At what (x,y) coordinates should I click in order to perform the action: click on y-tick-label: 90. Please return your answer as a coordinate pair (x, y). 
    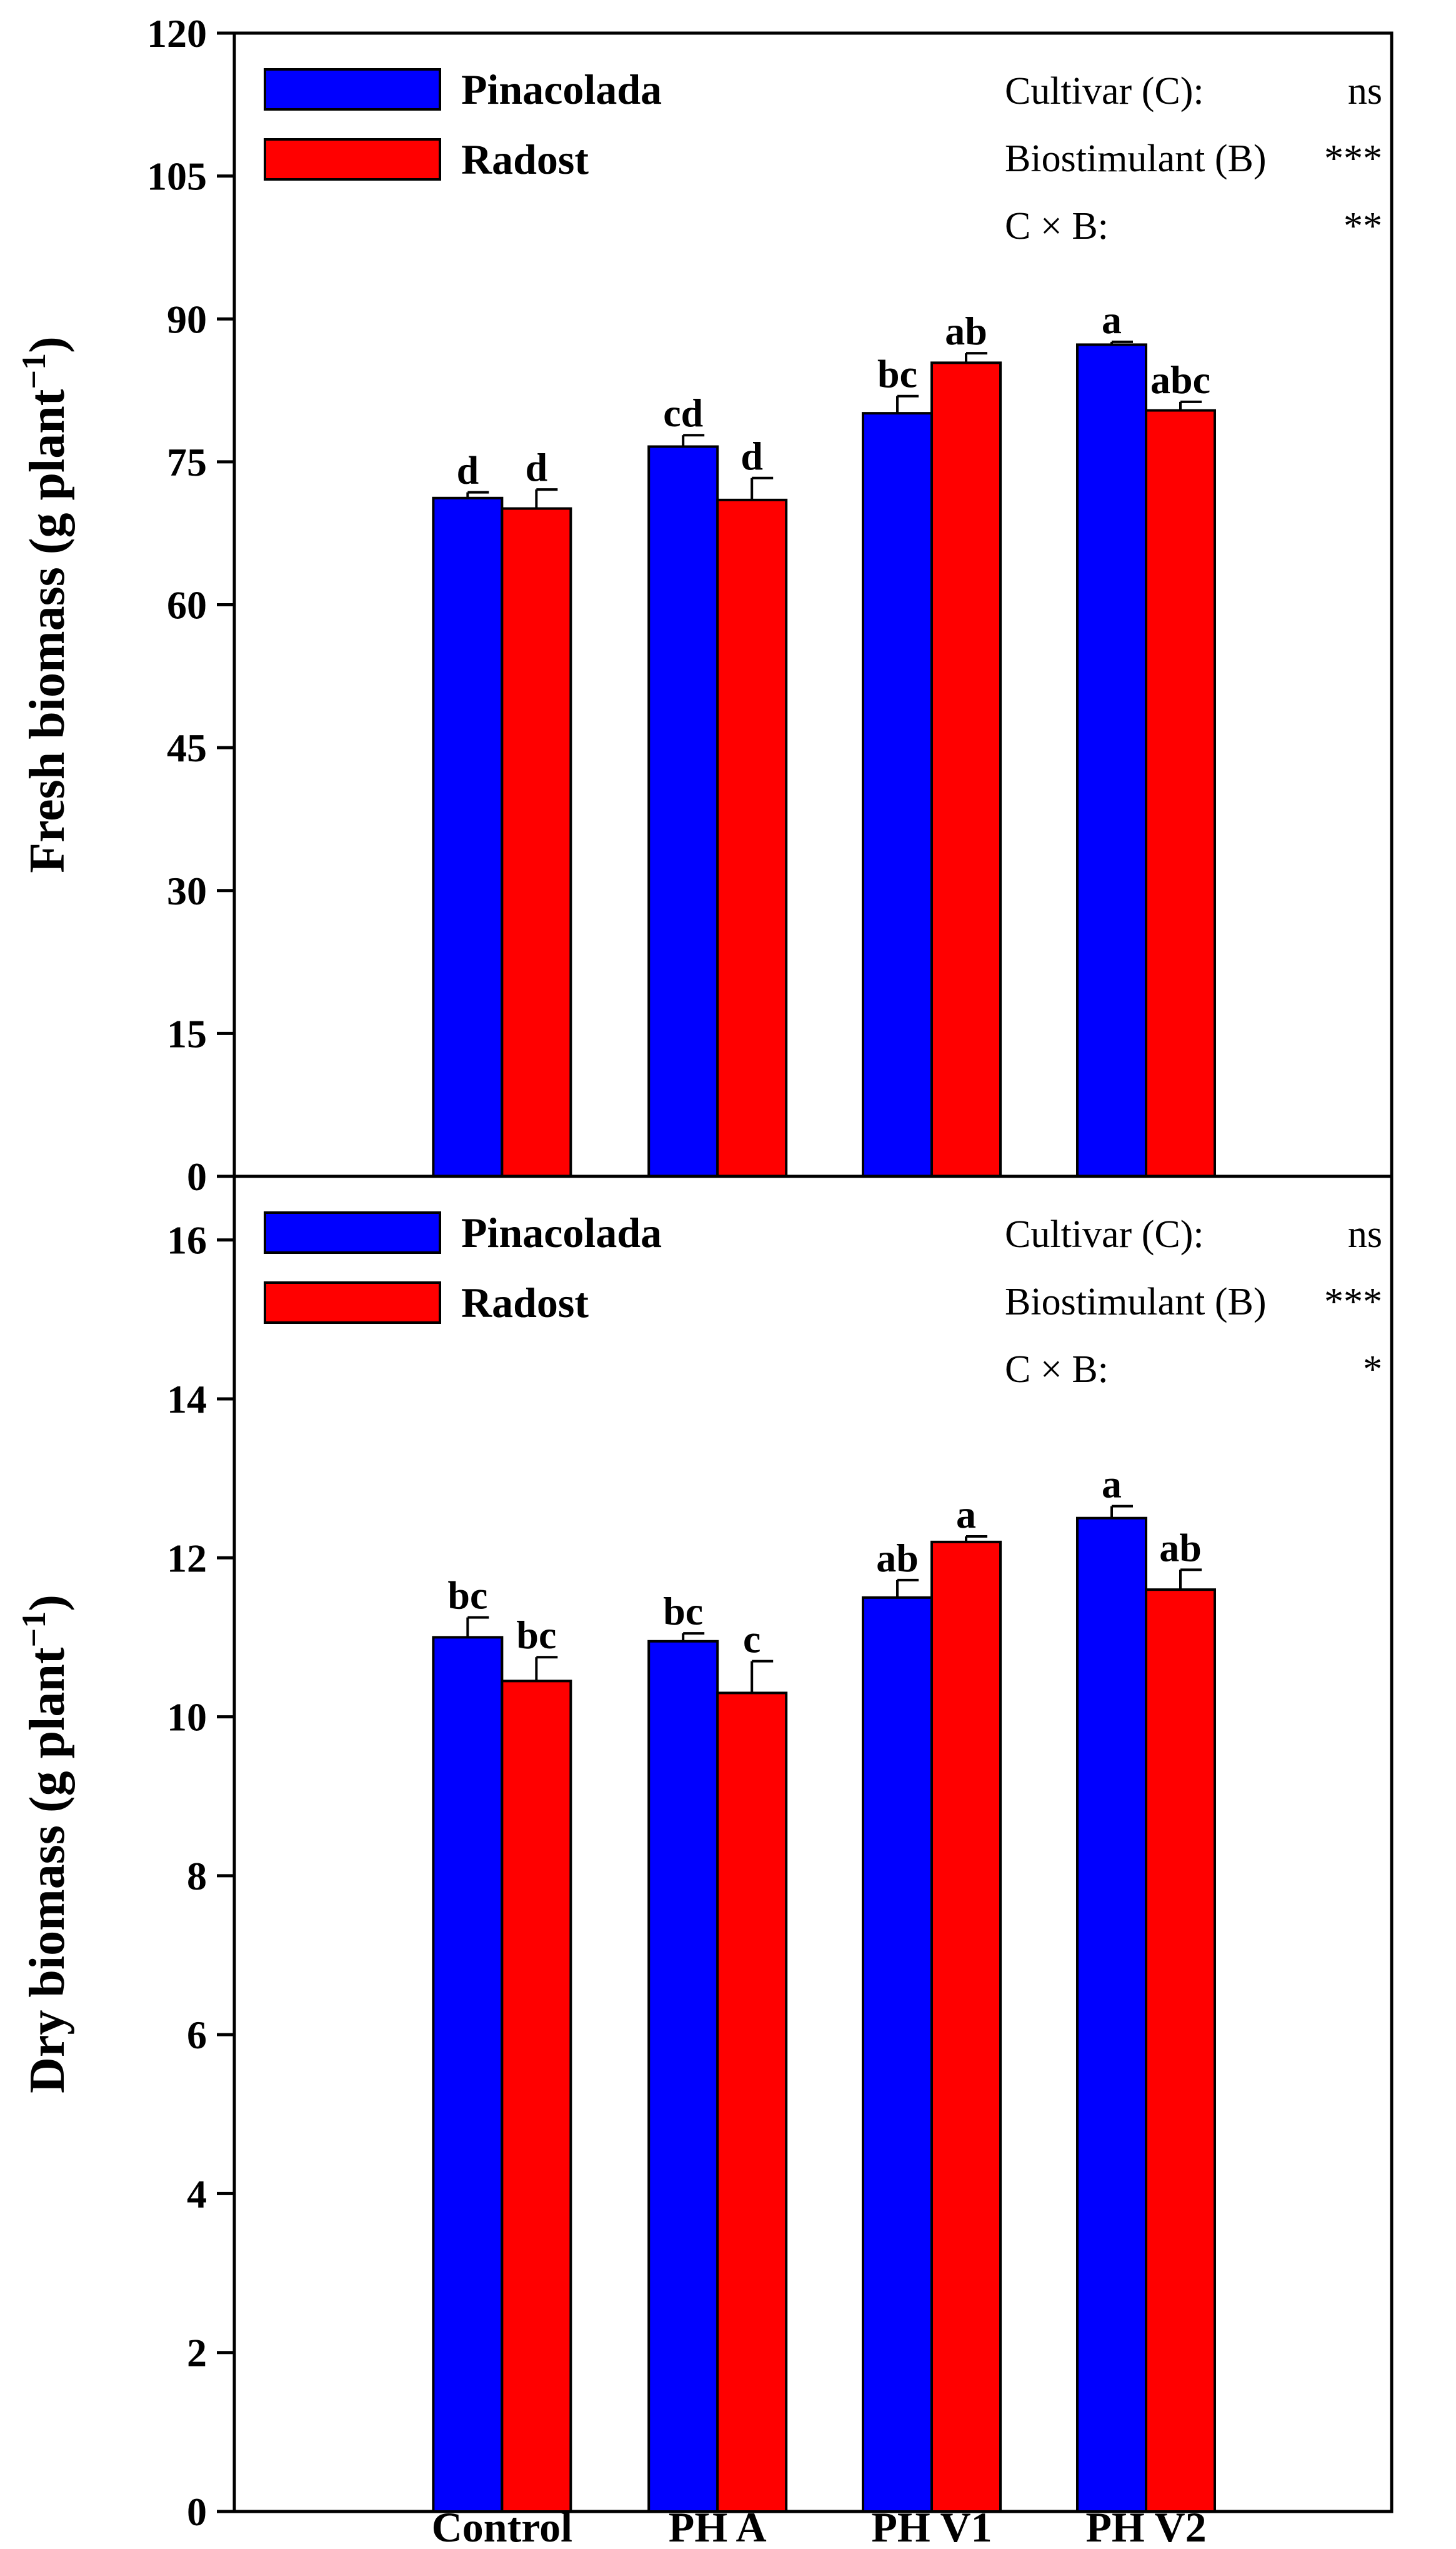
    Looking at the image, I should click on (187, 319).